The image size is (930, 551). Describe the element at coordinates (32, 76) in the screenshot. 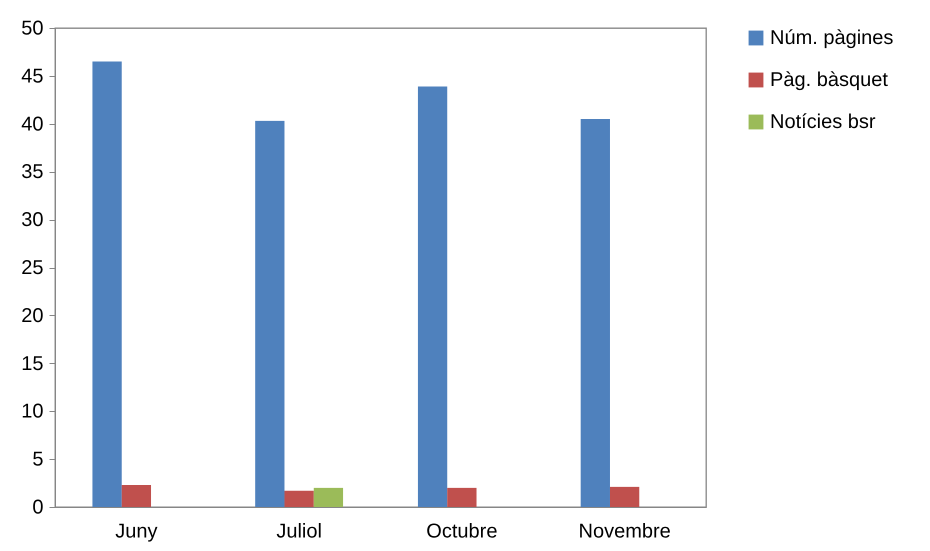

I see `y-tick-label: 45` at that location.